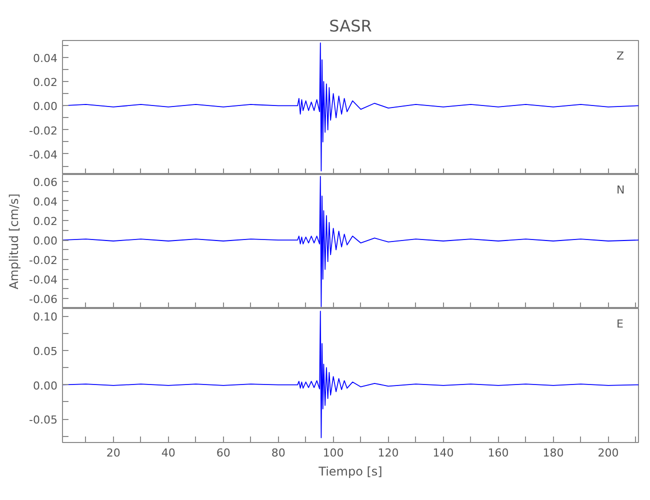  Describe the element at coordinates (388, 453) in the screenshot. I see `x-tick-label: 120` at that location.